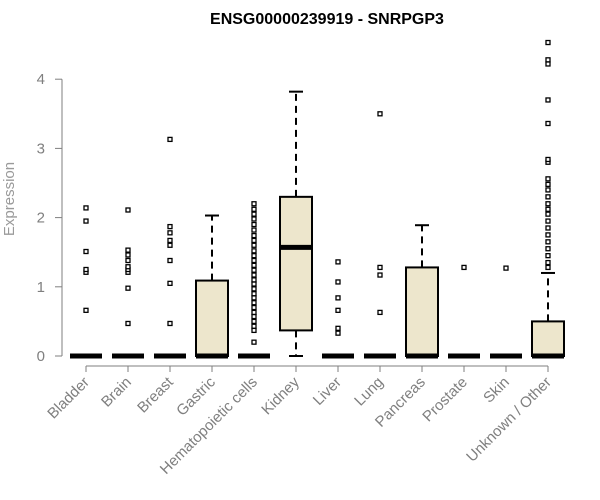  I want to click on y-tick-label: 2, so click(41, 218).